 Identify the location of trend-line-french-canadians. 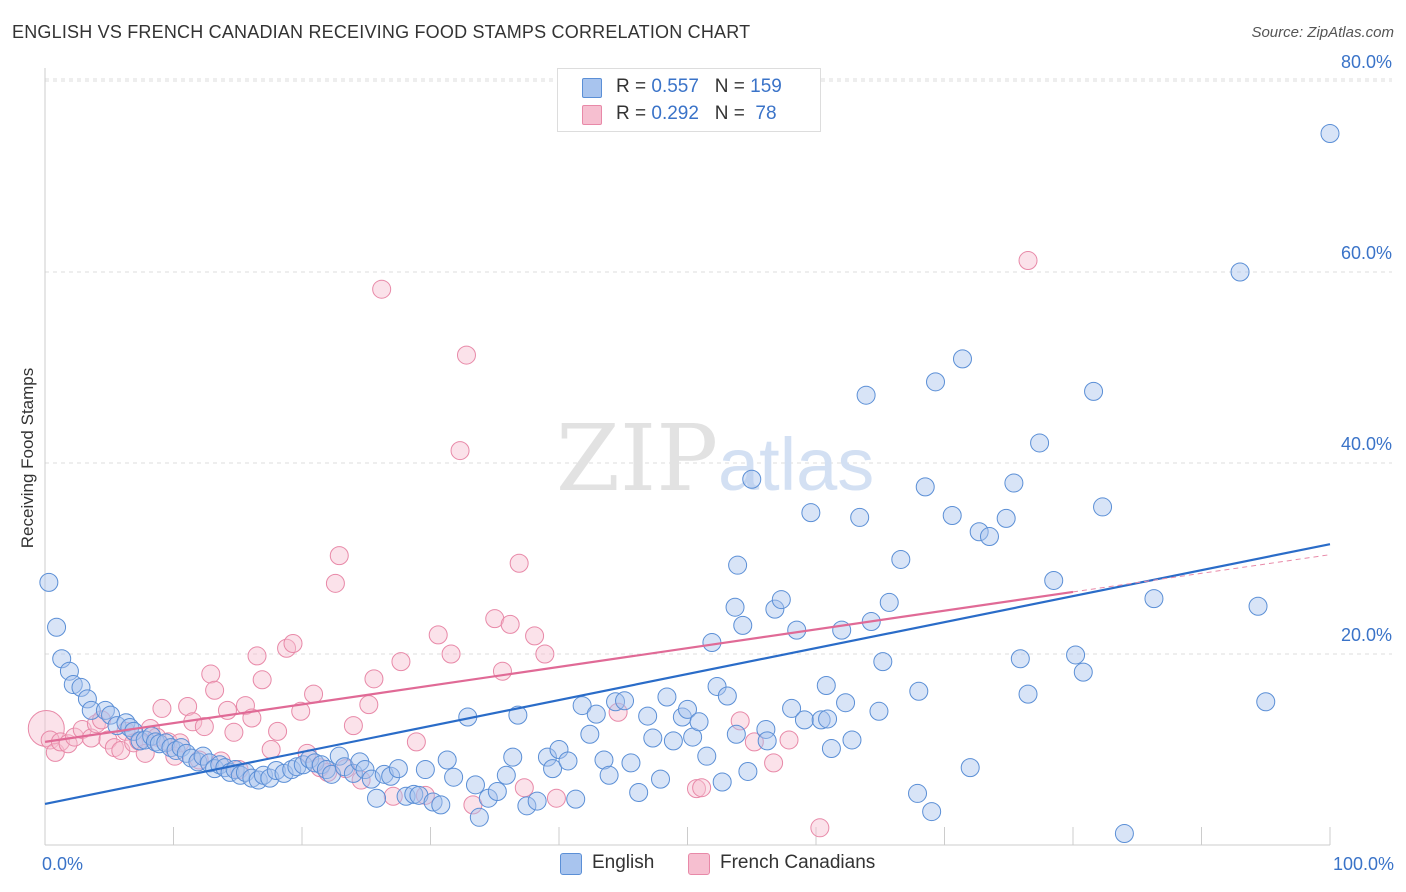
(559, 666).